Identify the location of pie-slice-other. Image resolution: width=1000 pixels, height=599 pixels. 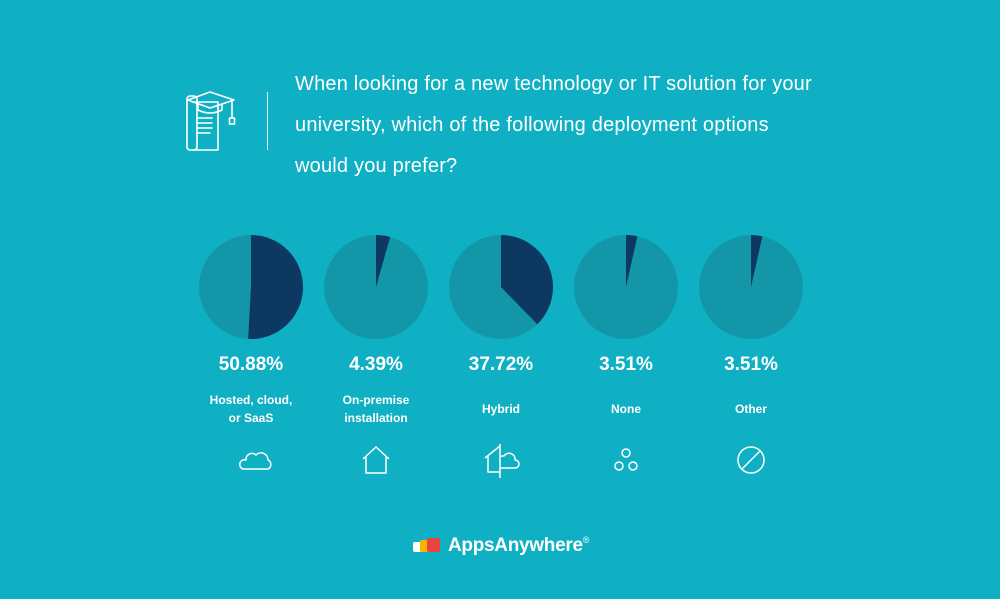
(757, 261).